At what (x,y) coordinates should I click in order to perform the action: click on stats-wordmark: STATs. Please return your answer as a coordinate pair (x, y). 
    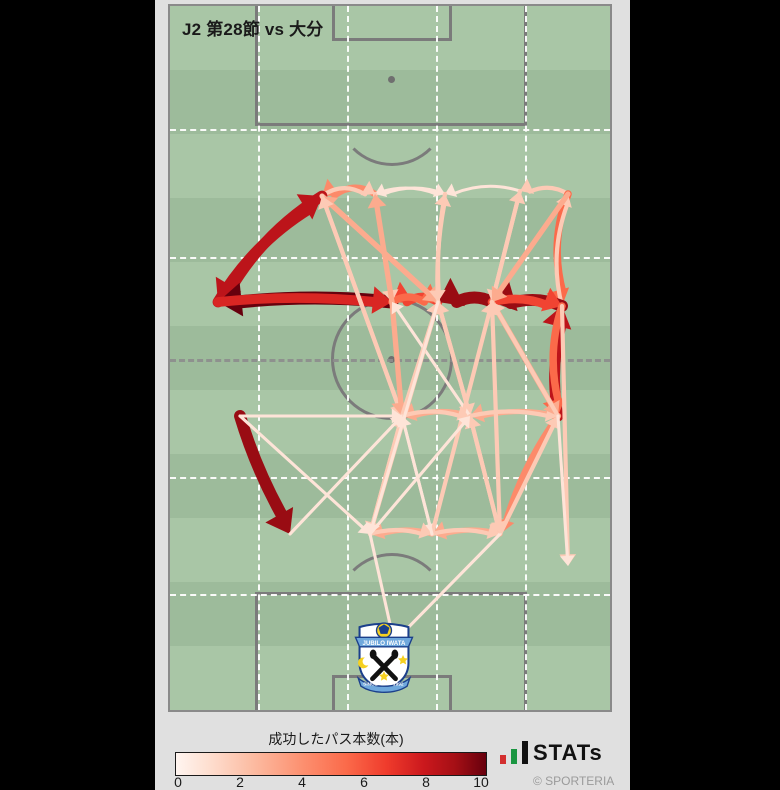
    Looking at the image, I should click on (568, 752).